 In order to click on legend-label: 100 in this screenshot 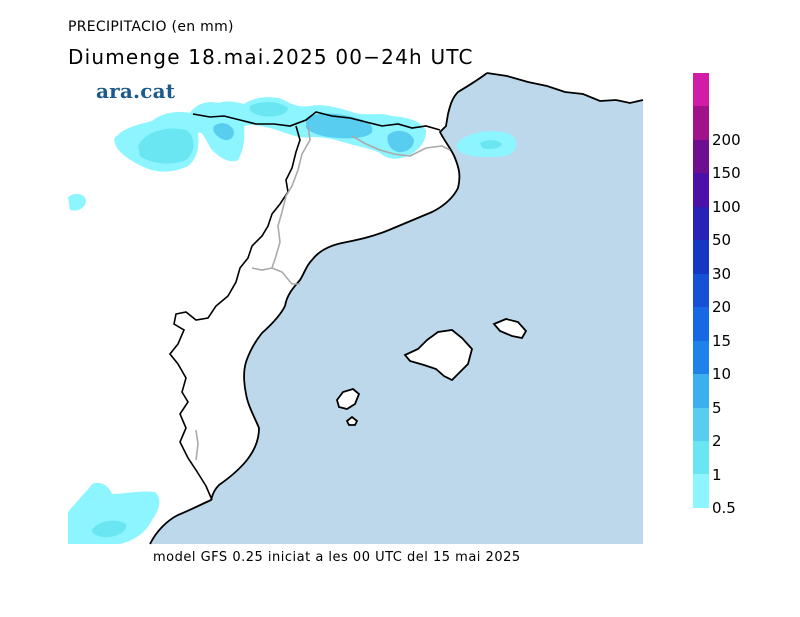, I will do `click(726, 206)`.